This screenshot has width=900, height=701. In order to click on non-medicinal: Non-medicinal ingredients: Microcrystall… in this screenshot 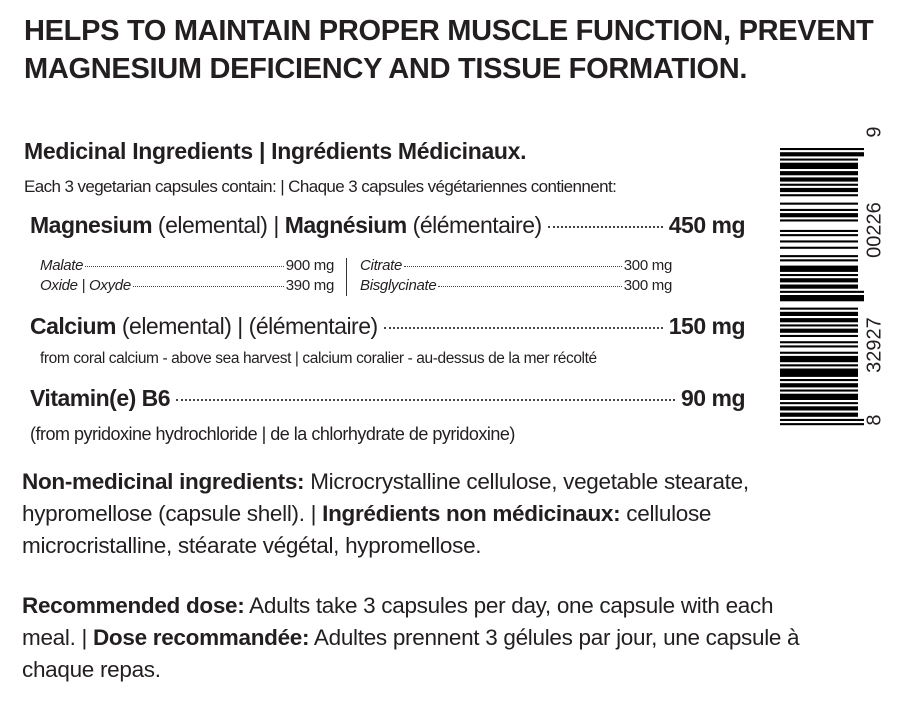, I will do `click(422, 514)`.